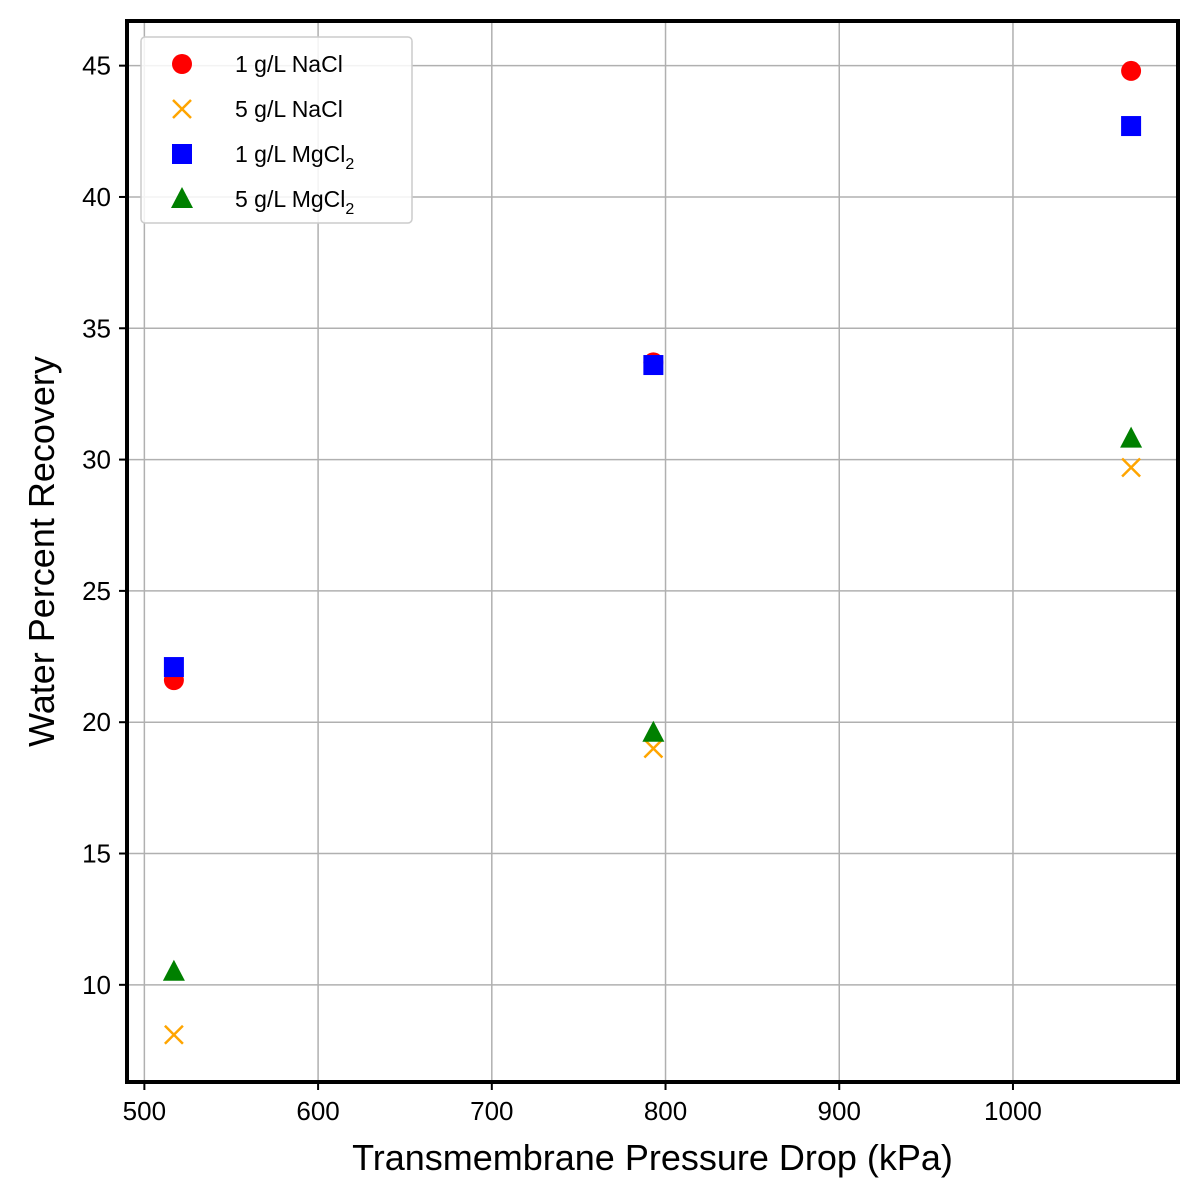  What do you see at coordinates (839, 1111) in the screenshot?
I see `x-tick-label: 900` at bounding box center [839, 1111].